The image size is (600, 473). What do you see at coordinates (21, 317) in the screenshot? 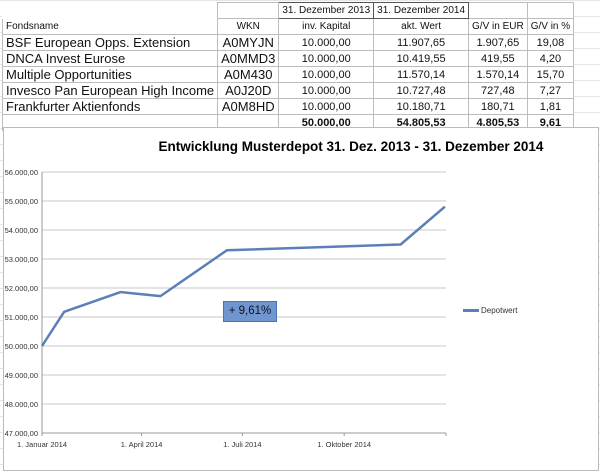
I see `y-tick-label: 51.000,00` at bounding box center [21, 317].